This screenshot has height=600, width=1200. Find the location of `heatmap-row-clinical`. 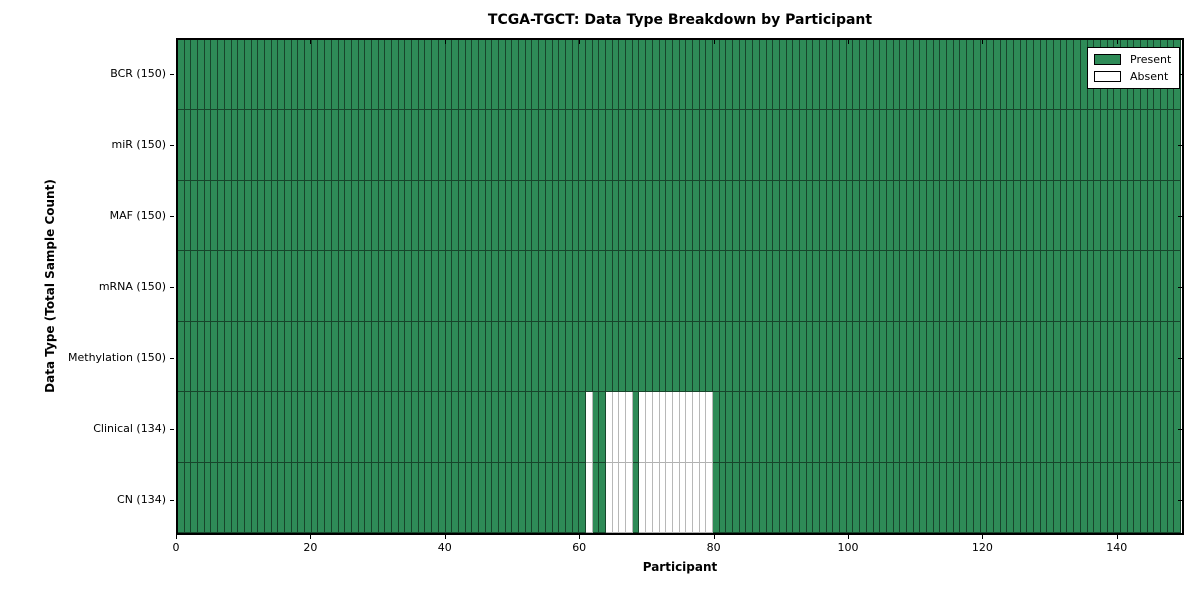

heatmap-row-clinical is located at coordinates (680, 427).